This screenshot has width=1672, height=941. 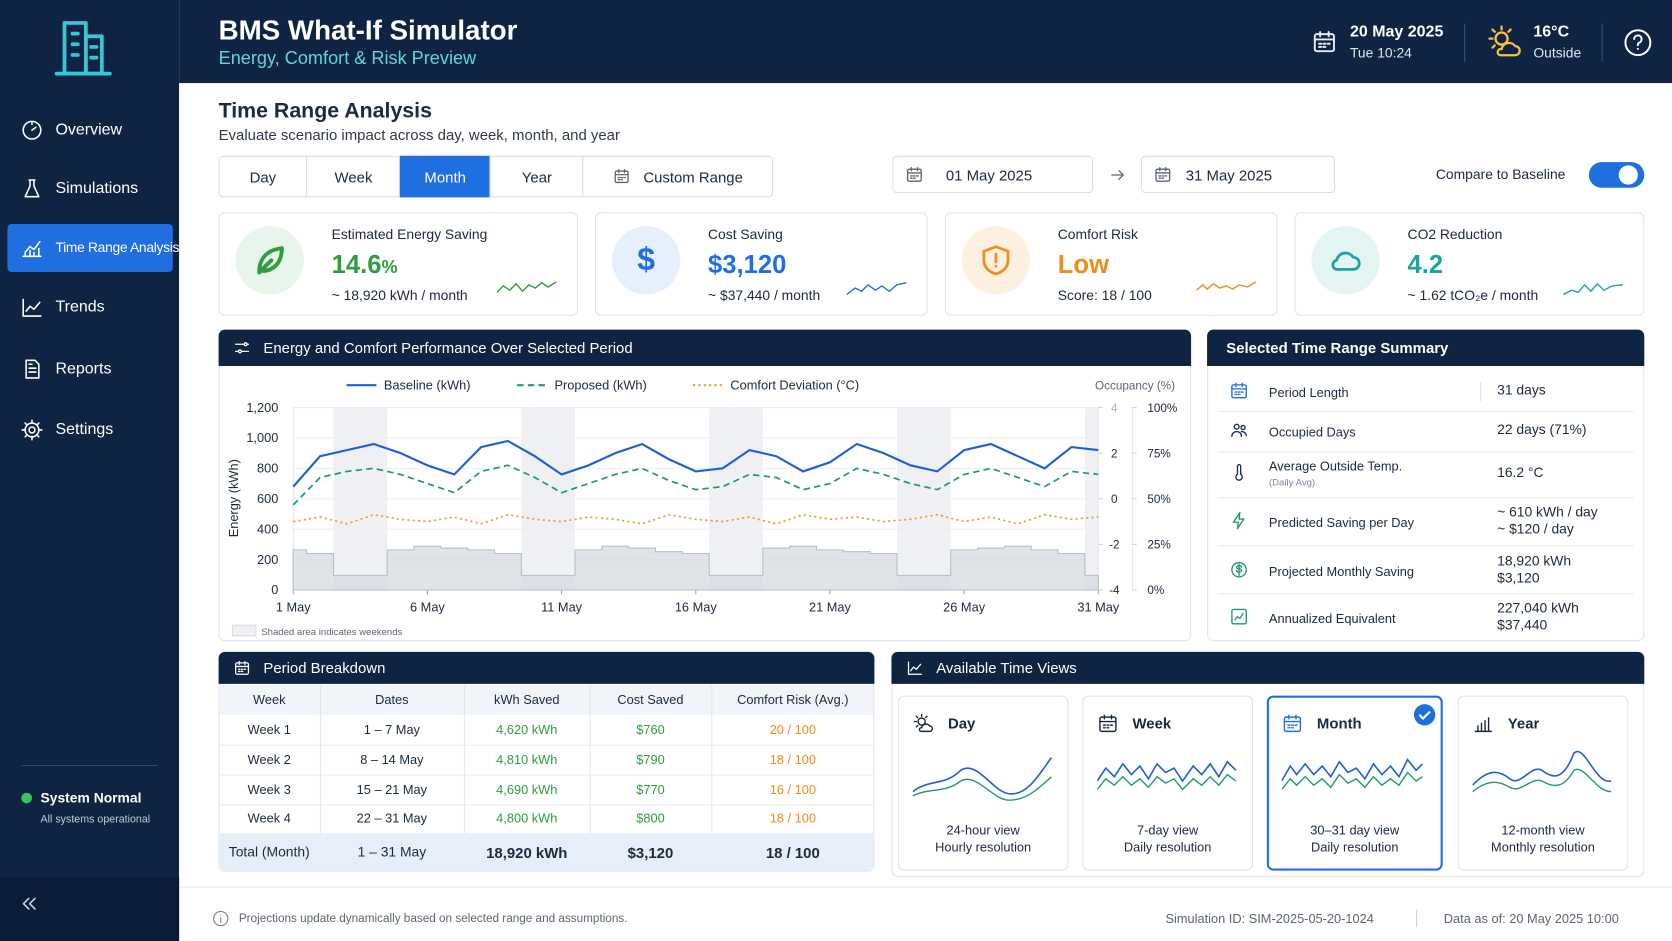 I want to click on kpi-sparkline, so click(x=877, y=289).